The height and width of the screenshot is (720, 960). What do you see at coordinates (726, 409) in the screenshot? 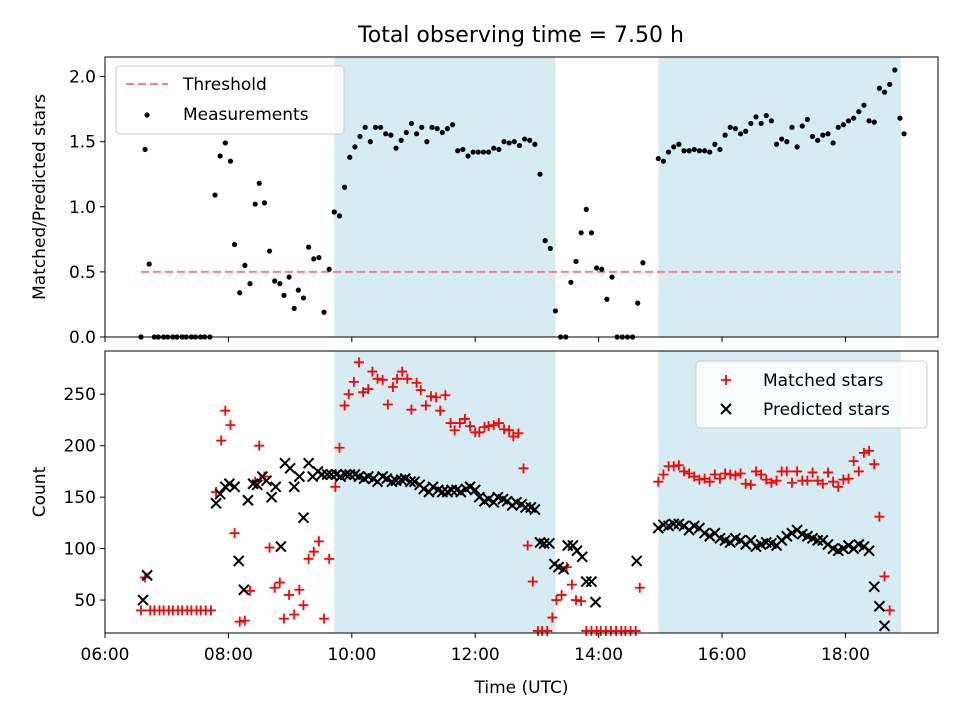
I see `legend-predicted-swatch` at bounding box center [726, 409].